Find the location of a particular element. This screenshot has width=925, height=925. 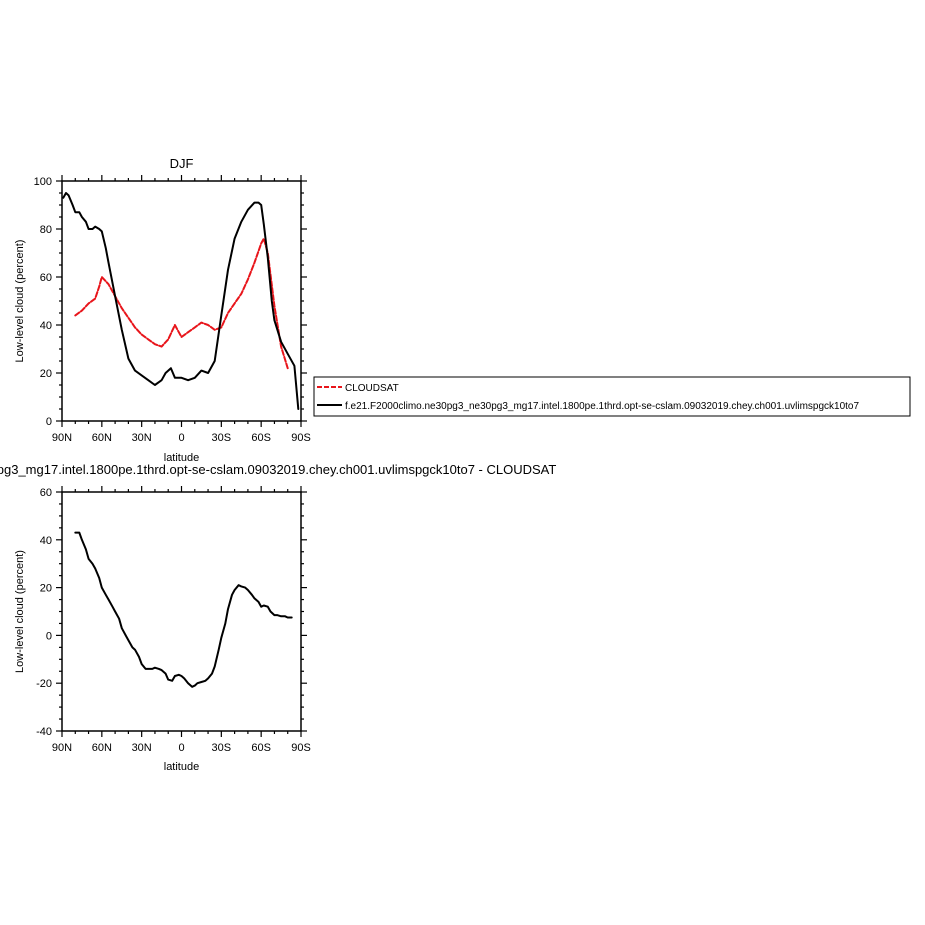

y-tick-label: 80 is located at coordinates (46, 230).